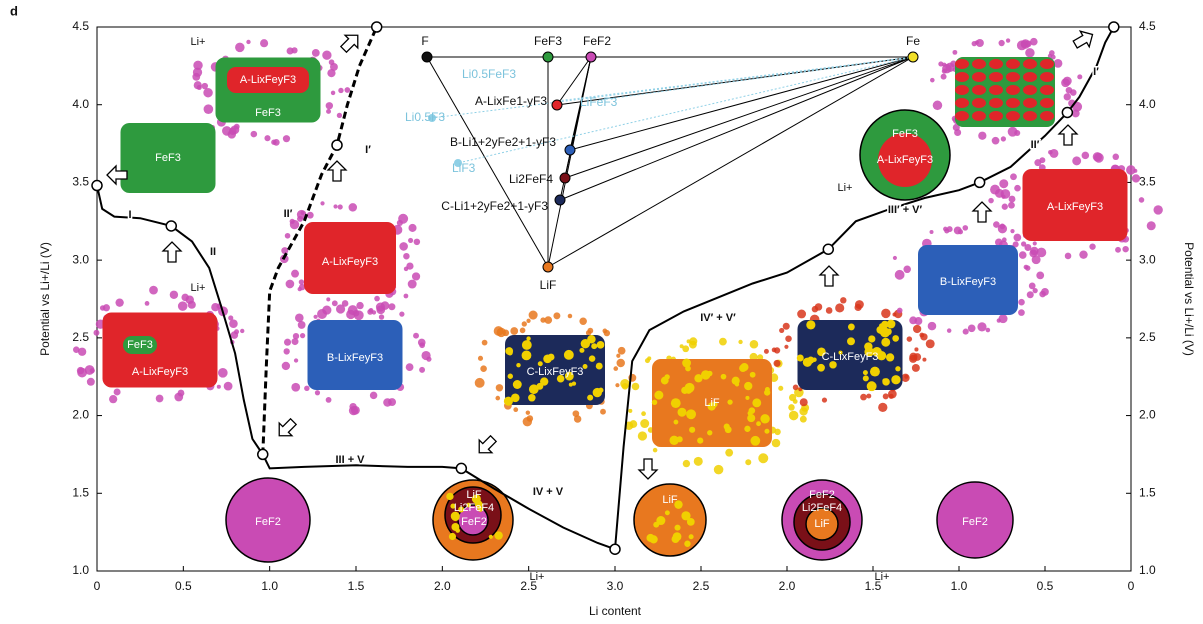  I want to click on illustration-circle, so click(268, 520).